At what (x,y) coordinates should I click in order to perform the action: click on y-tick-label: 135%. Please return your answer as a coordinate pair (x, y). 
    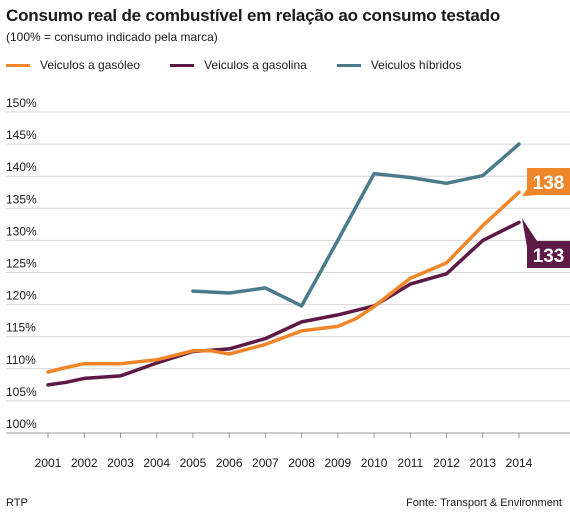
    Looking at the image, I should click on (21, 199).